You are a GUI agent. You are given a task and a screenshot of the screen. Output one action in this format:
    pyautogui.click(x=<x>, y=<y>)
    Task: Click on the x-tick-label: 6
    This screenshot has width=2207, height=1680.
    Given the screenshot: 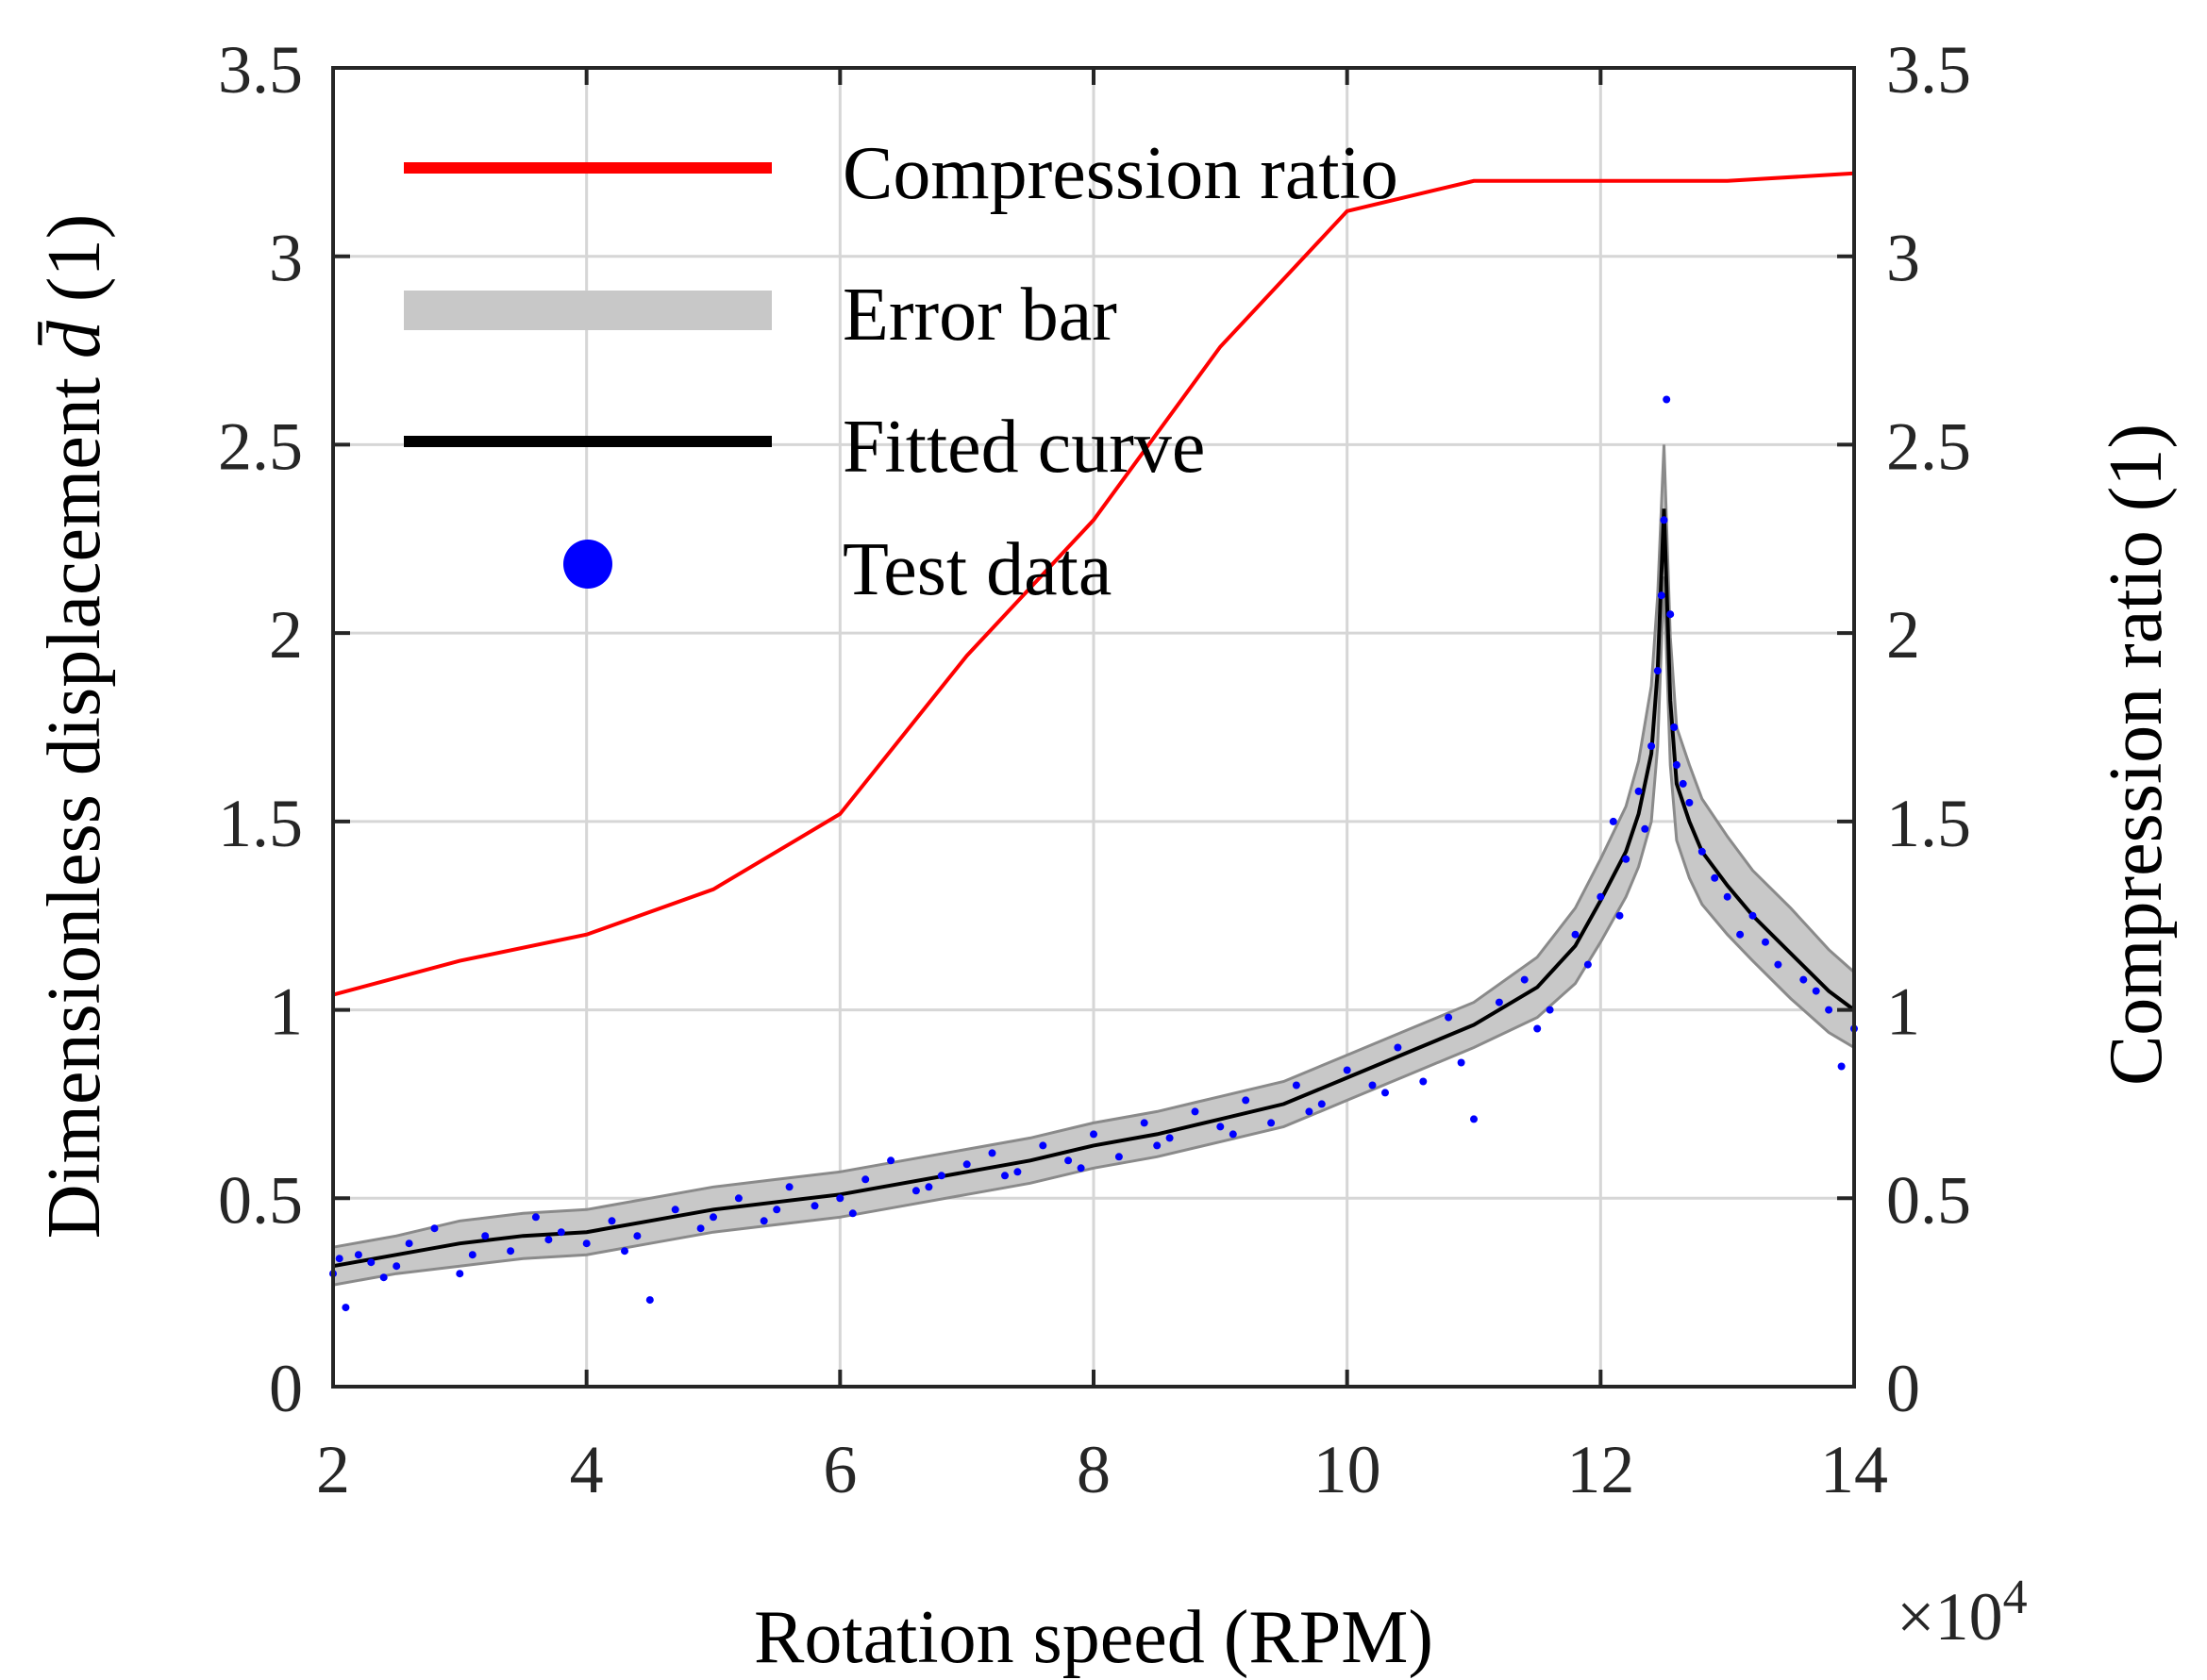 What is the action you would take?
    pyautogui.click(x=840, y=1469)
    